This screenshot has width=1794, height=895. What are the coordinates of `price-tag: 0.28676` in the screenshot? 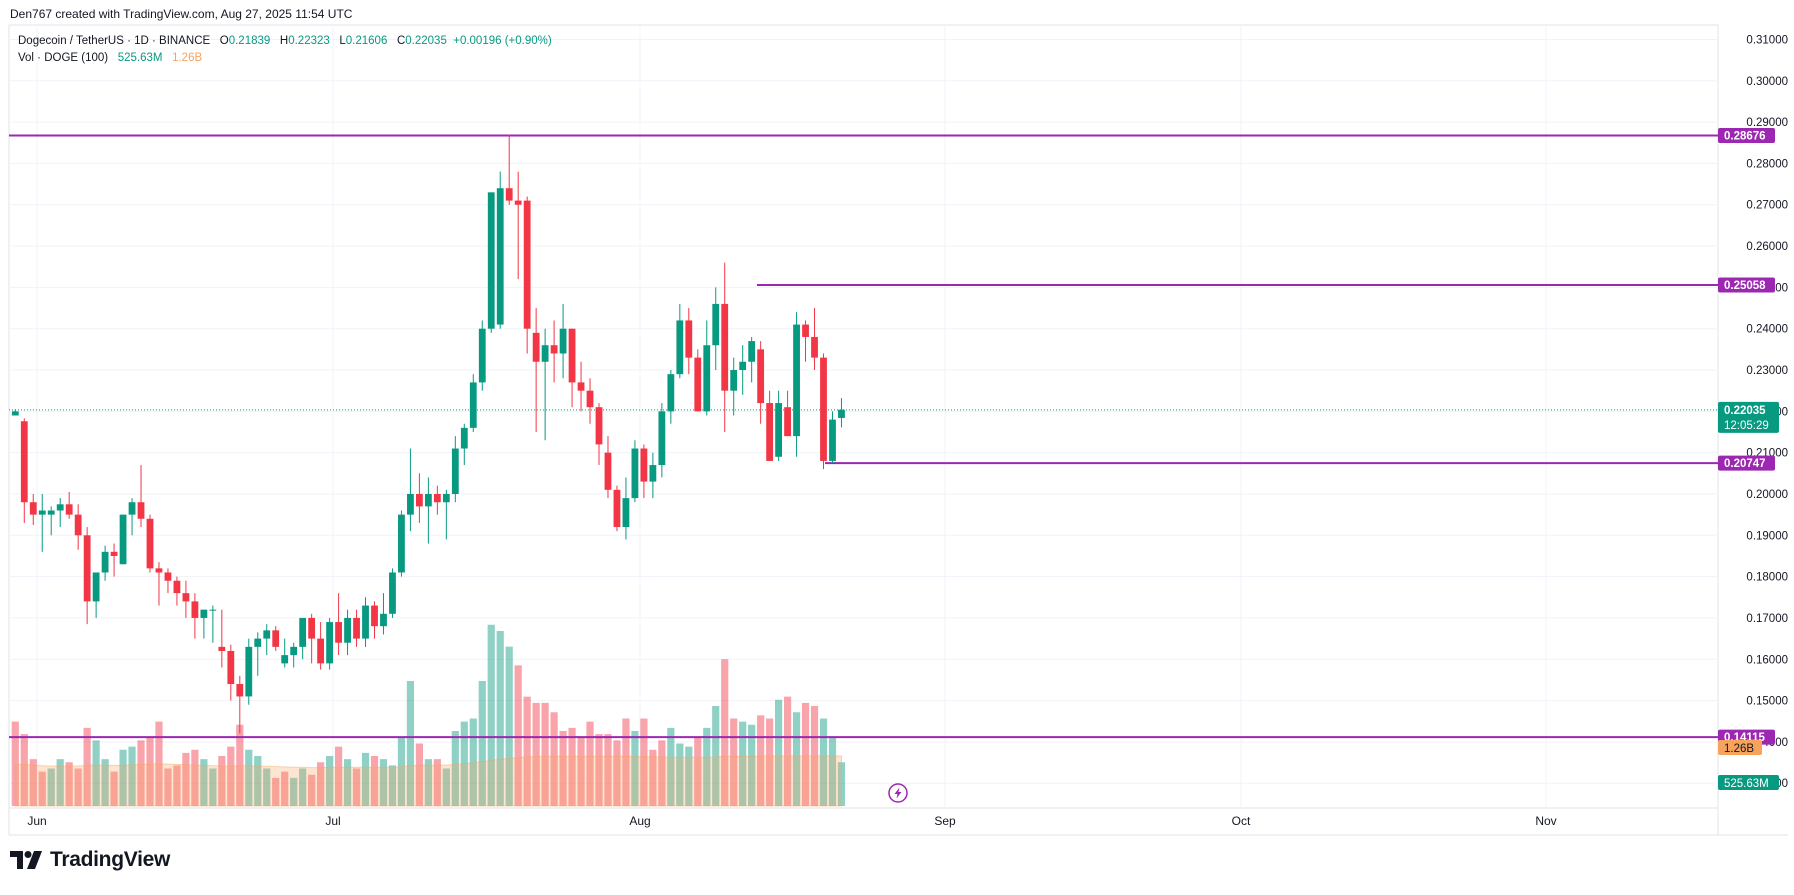 It's located at (1746, 135).